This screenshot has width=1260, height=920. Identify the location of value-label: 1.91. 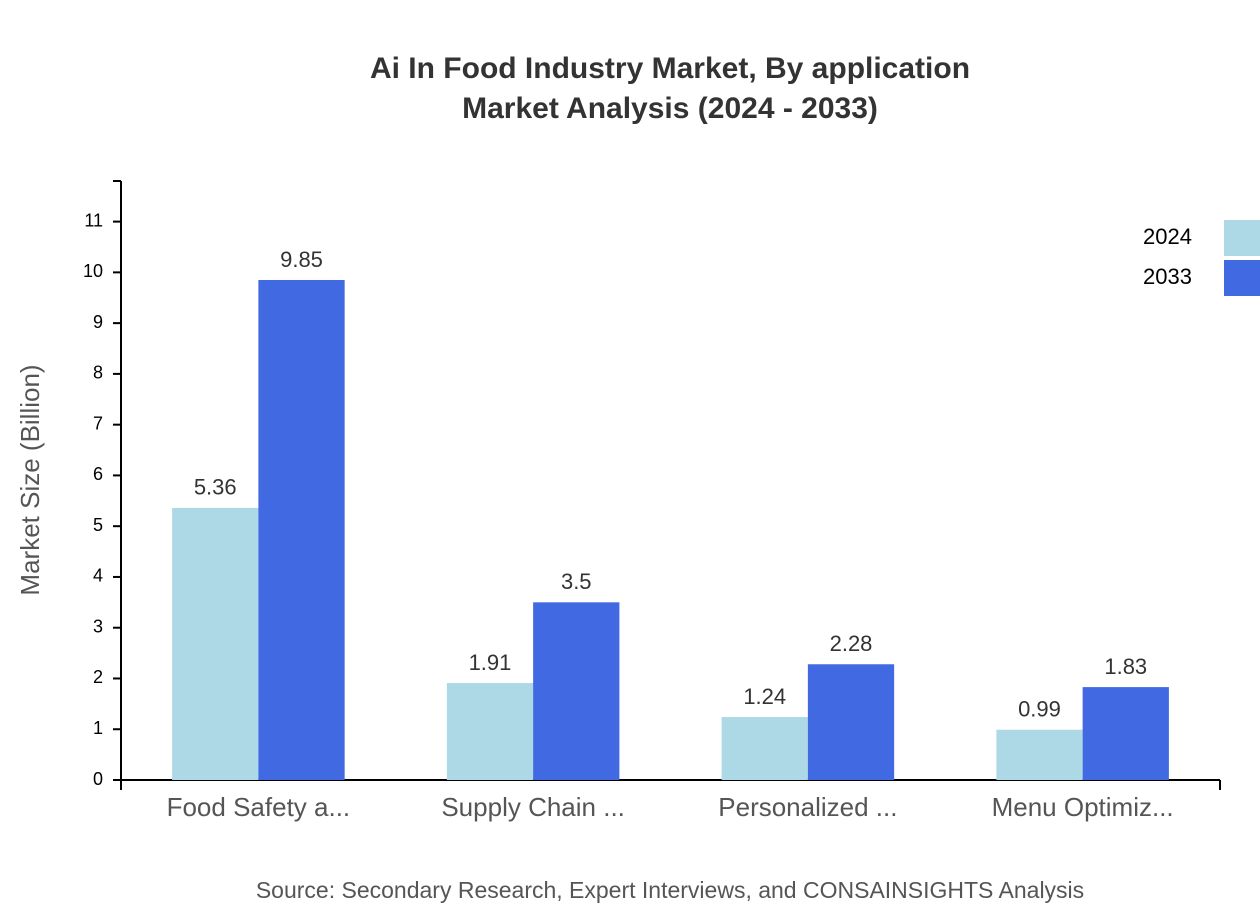
(490, 662).